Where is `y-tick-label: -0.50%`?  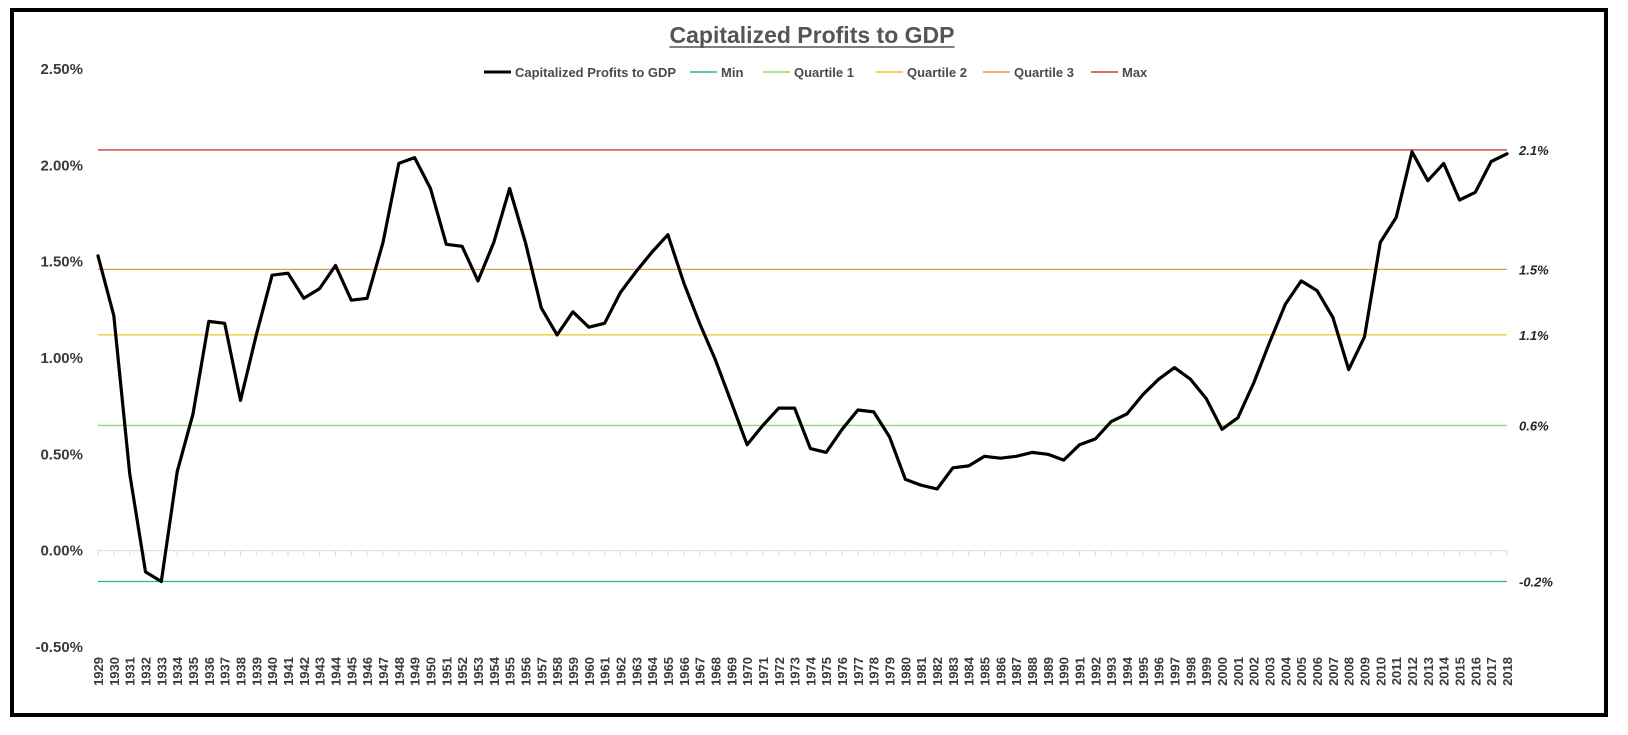 y-tick-label: -0.50% is located at coordinates (59, 647).